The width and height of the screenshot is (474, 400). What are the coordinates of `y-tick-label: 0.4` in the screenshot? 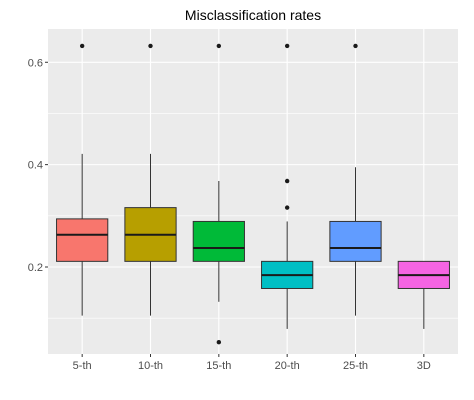 It's located at (35, 166).